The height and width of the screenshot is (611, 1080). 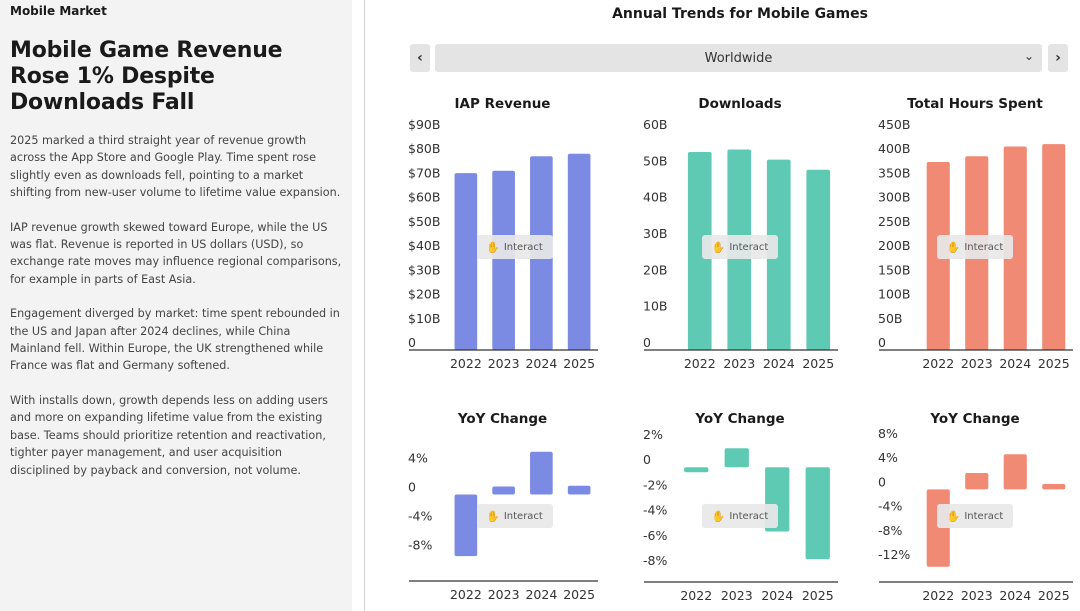 I want to click on chevron-right-icon: ›, so click(x=1058, y=58).